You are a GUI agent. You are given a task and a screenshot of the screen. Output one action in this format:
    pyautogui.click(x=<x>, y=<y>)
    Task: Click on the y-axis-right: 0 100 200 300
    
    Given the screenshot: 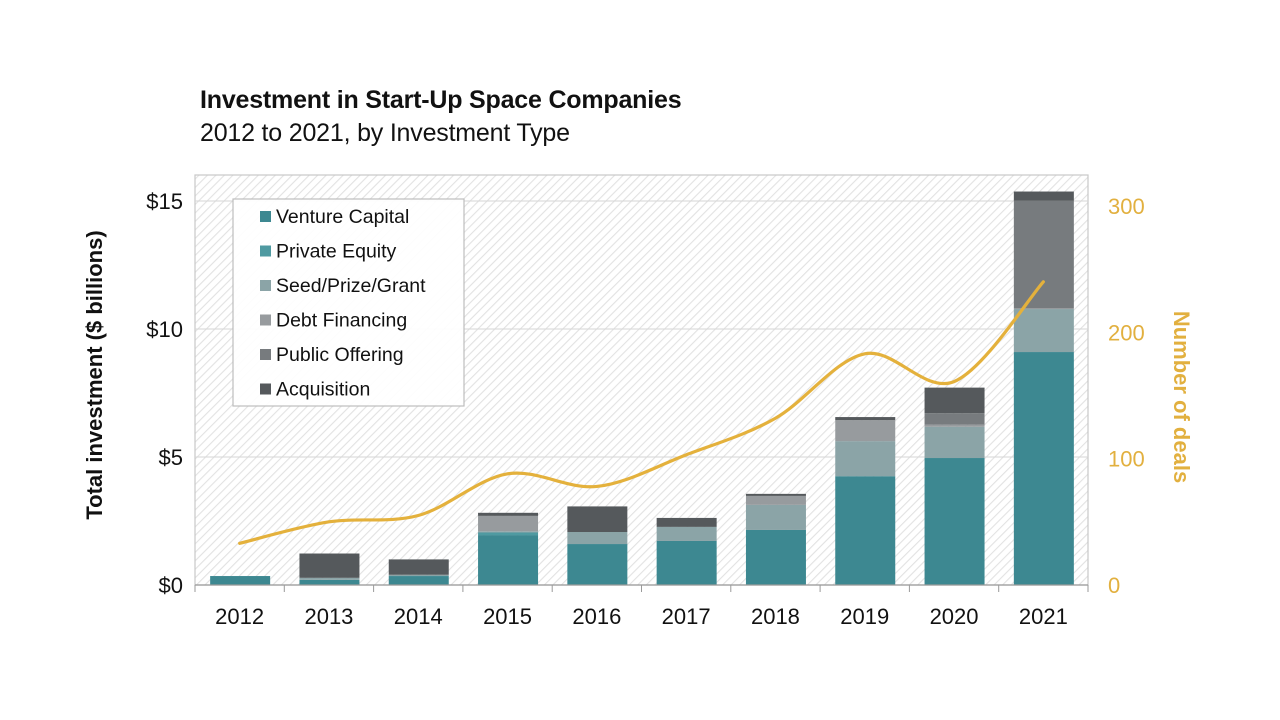 What is the action you would take?
    pyautogui.click(x=1126, y=396)
    